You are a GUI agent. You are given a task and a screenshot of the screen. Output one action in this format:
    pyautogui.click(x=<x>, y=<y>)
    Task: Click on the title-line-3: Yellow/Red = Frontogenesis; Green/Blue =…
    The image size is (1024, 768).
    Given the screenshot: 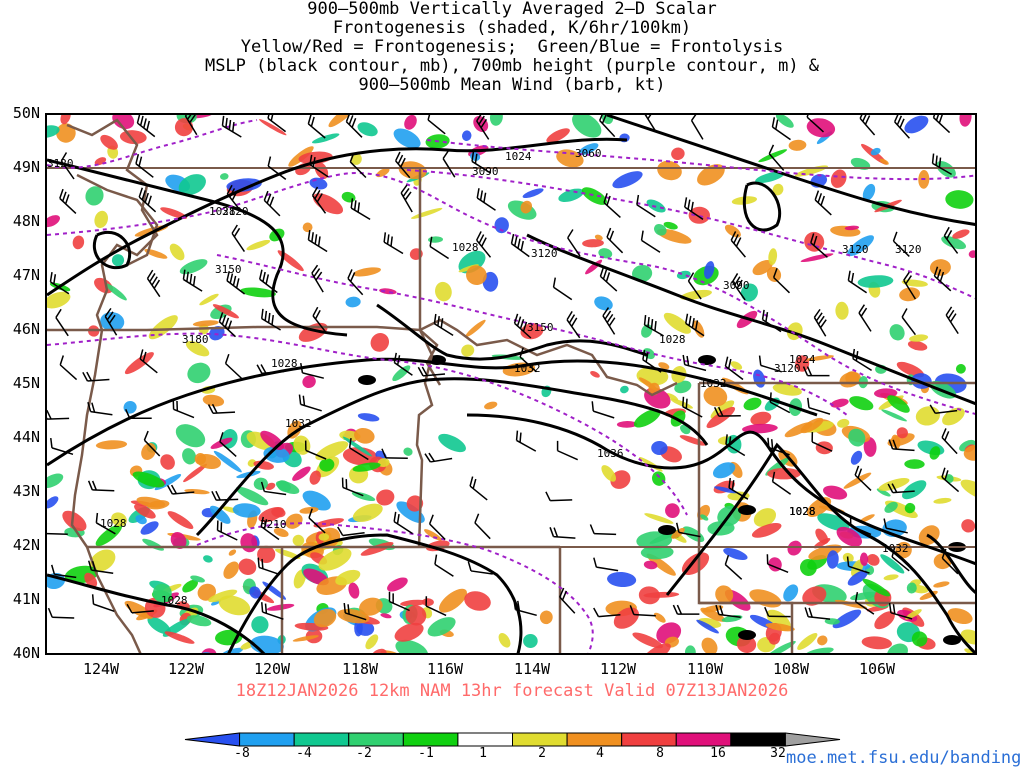 What is the action you would take?
    pyautogui.click(x=512, y=47)
    